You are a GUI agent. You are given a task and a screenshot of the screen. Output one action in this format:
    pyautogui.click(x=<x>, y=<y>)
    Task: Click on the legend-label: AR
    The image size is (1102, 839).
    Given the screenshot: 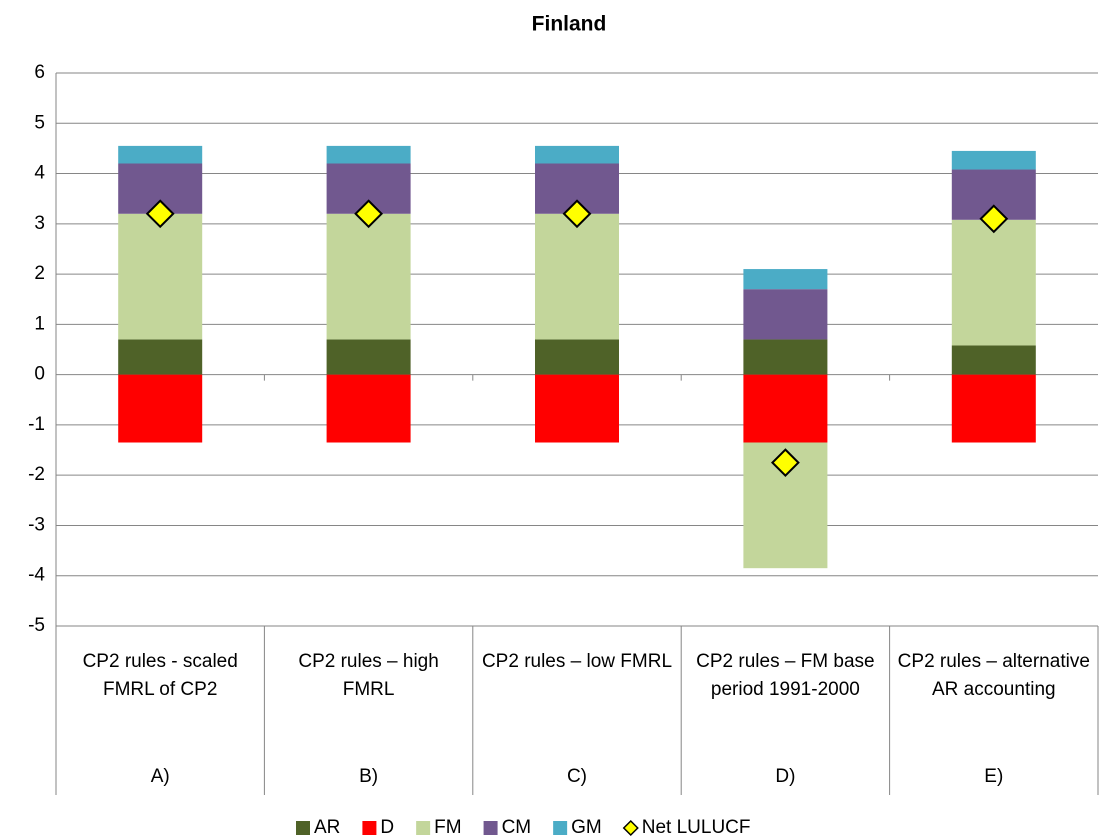 What is the action you would take?
    pyautogui.click(x=327, y=827)
    